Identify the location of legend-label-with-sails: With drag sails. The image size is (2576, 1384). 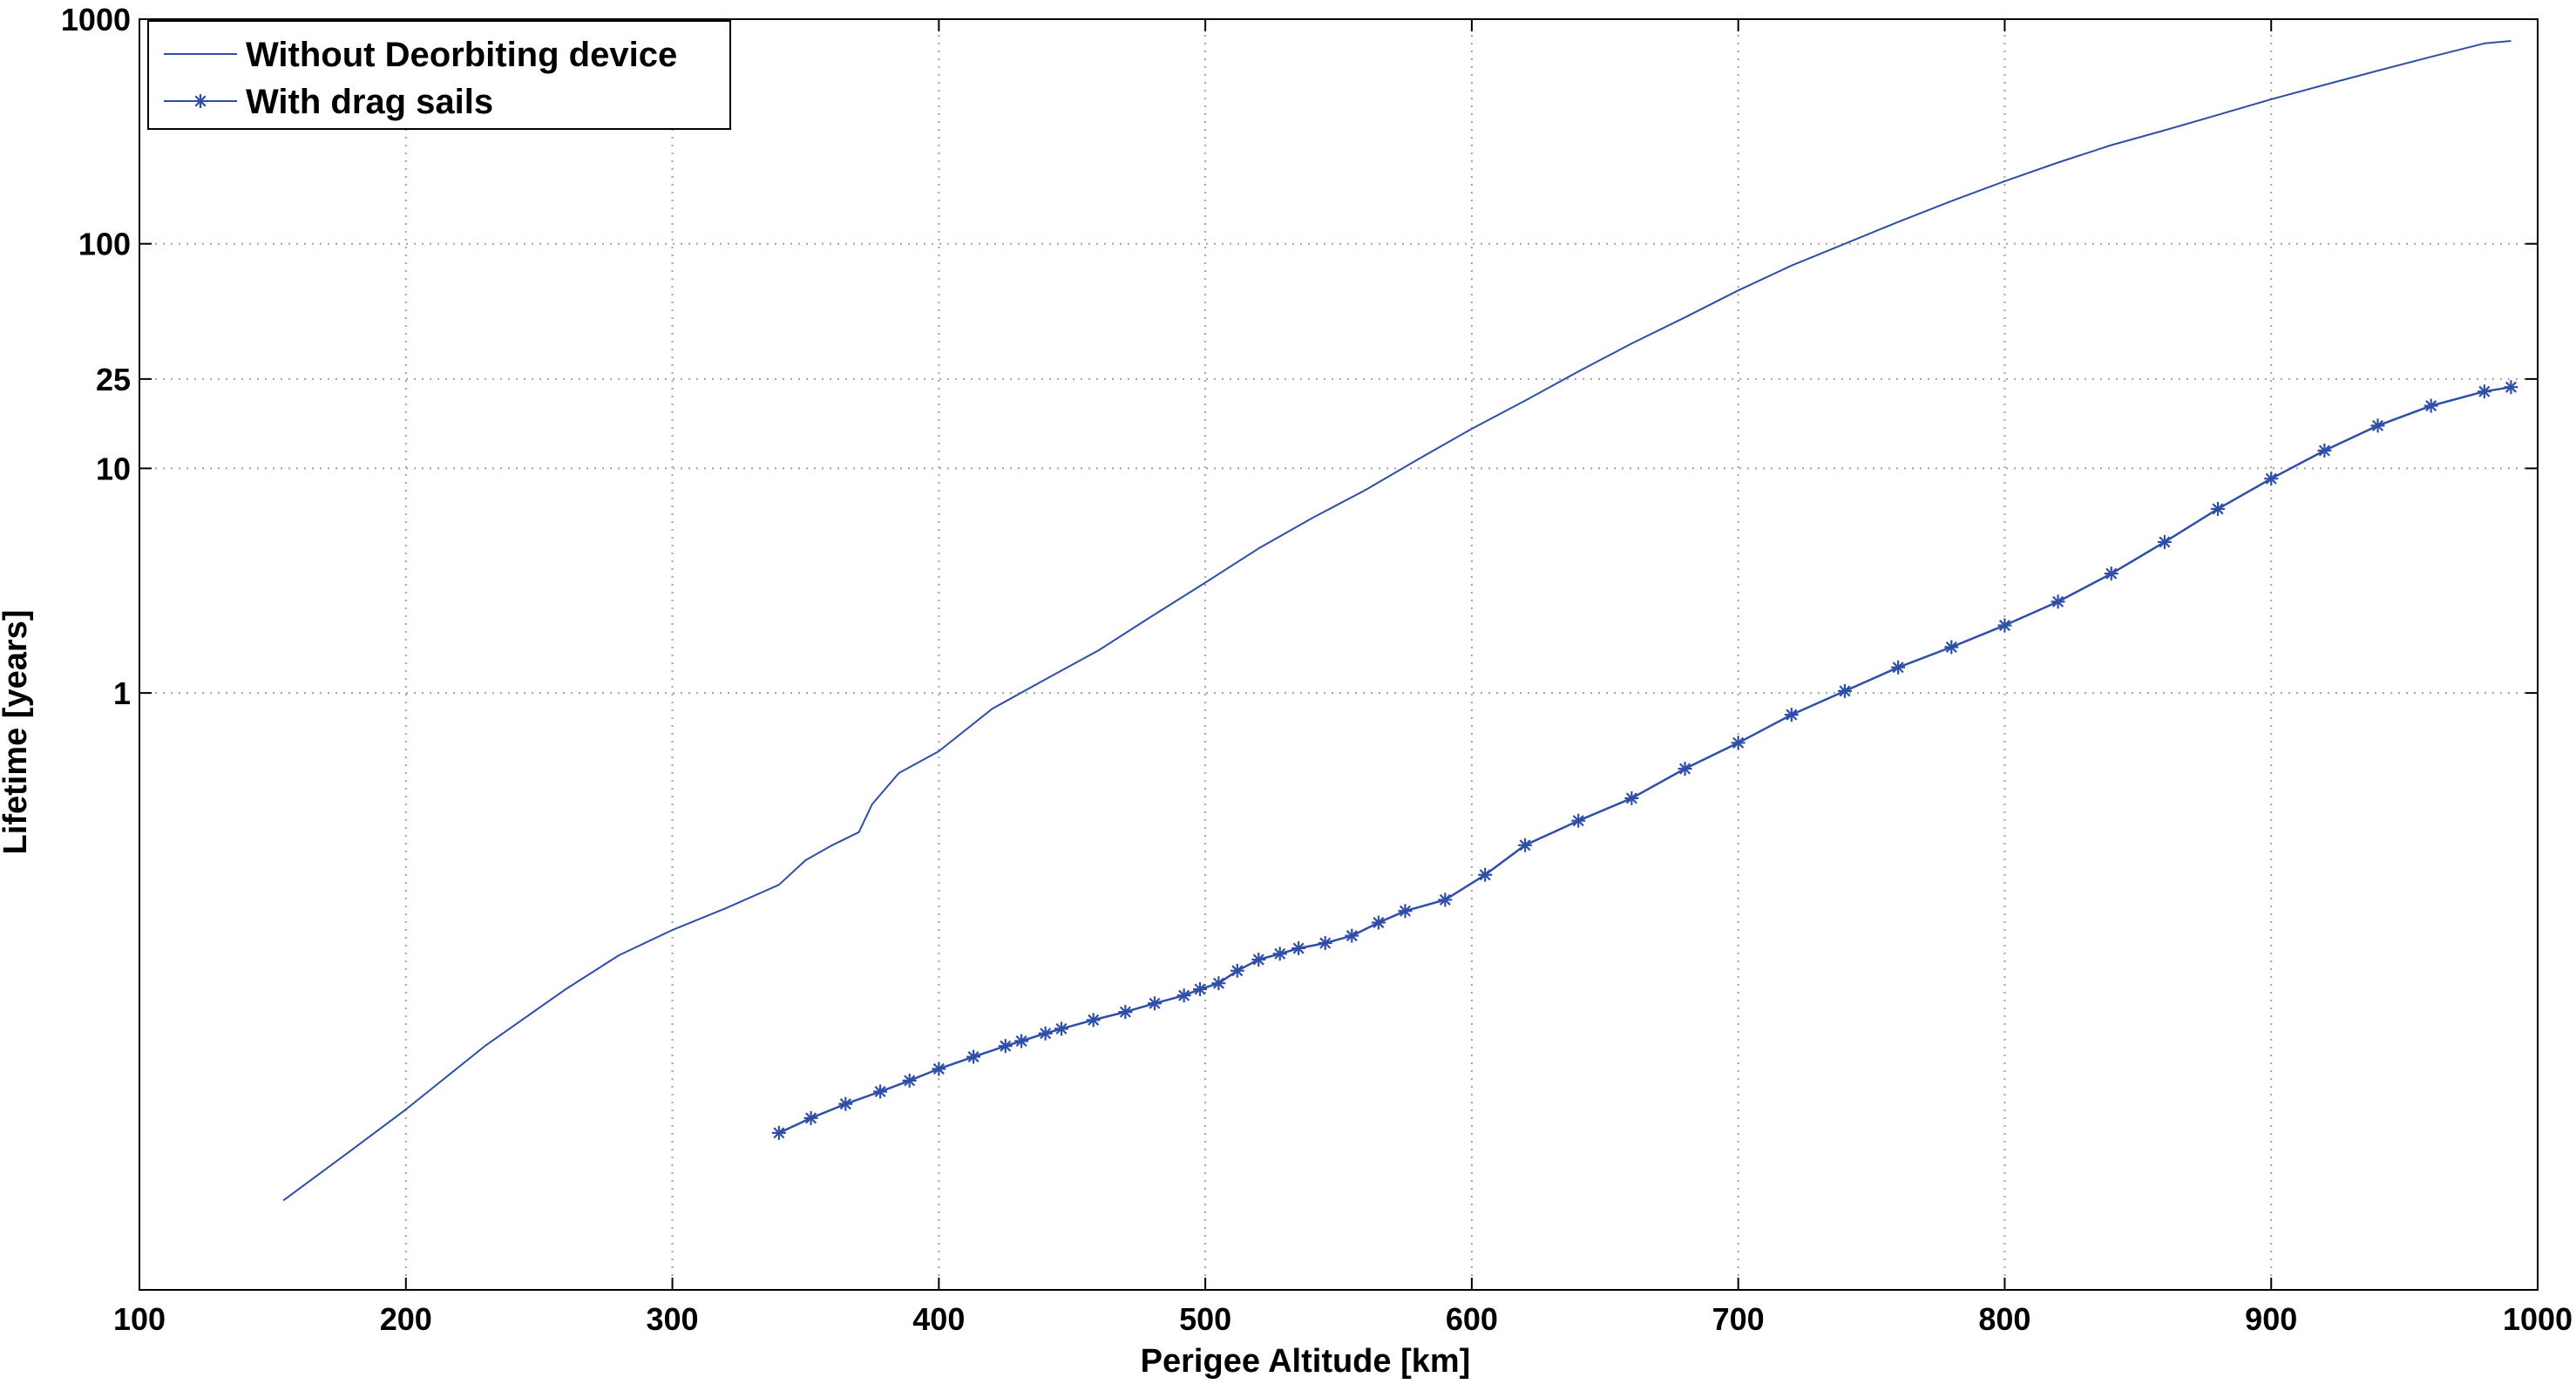
(370, 102).